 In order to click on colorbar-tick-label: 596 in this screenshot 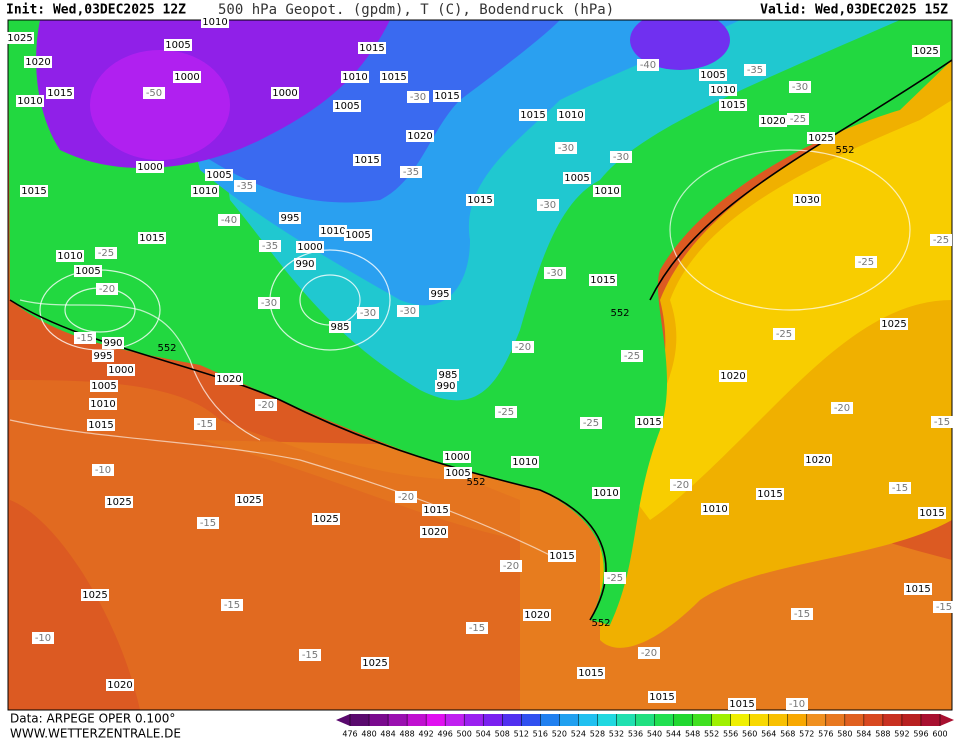, I will do `click(920, 734)`.